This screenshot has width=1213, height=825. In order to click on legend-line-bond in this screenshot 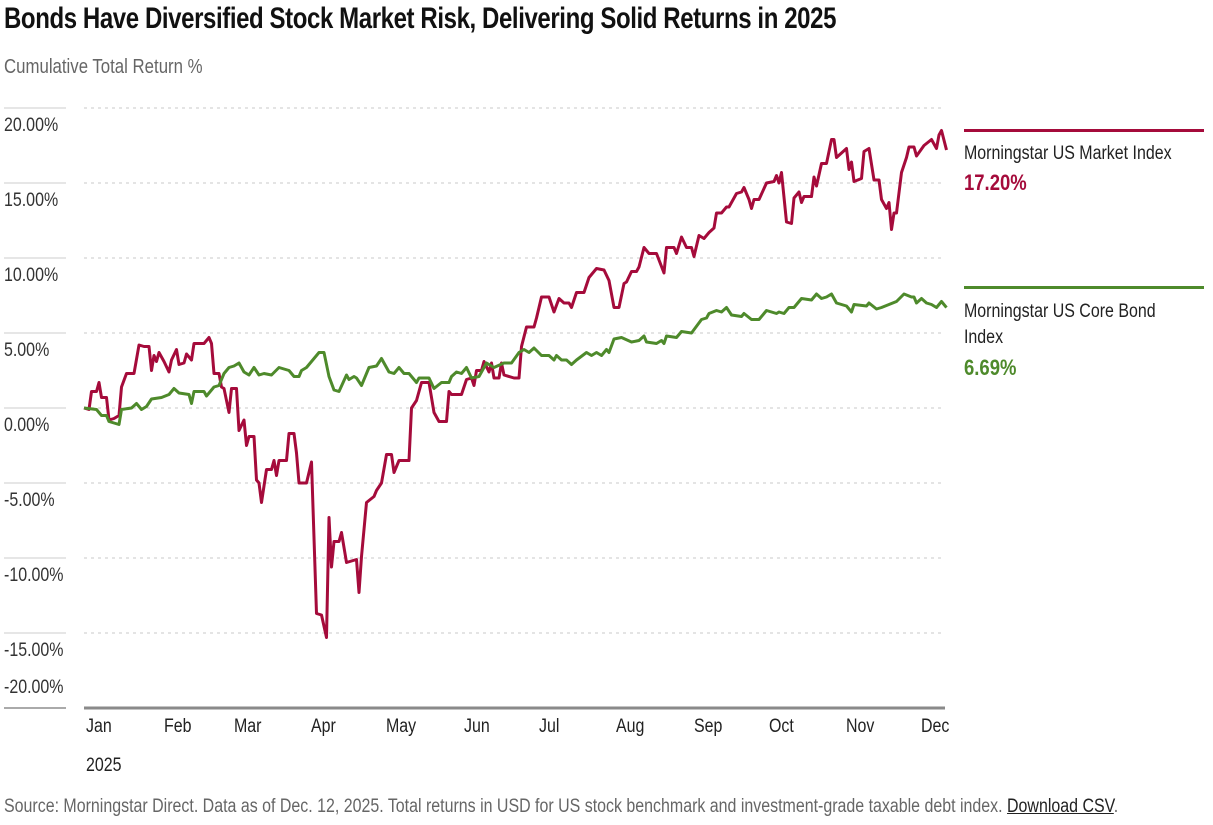, I will do `click(1084, 287)`.